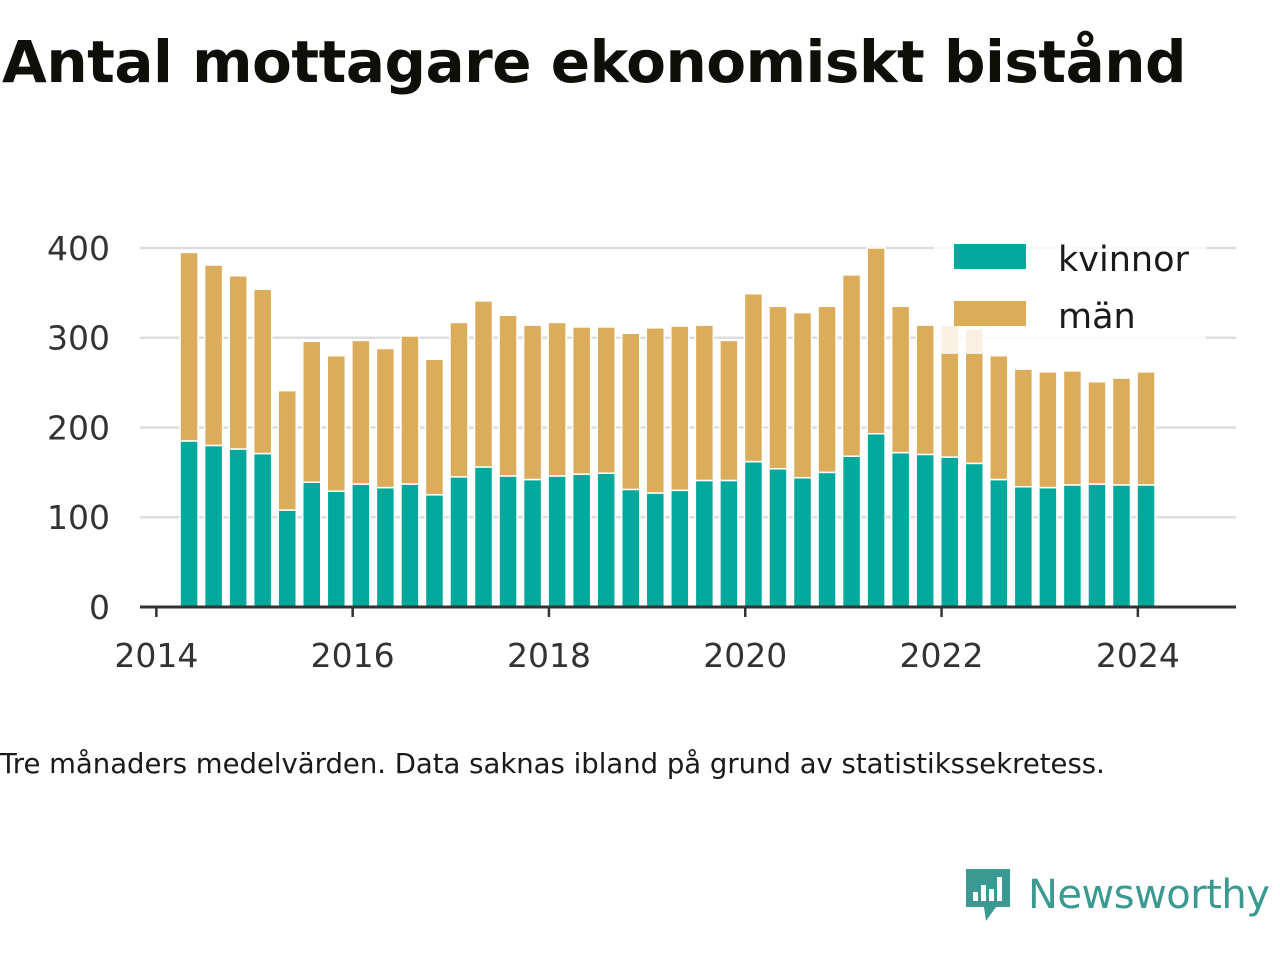  Describe the element at coordinates (78, 517) in the screenshot. I see `y-tick-label: 100` at that location.